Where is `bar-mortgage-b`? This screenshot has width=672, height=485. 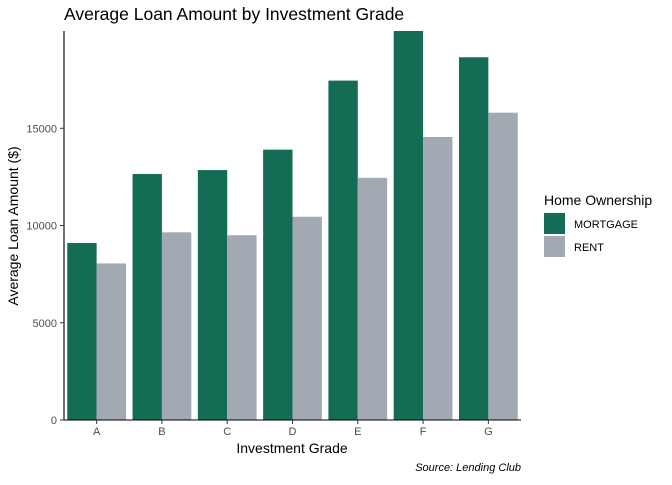
bar-mortgage-b is located at coordinates (147, 296).